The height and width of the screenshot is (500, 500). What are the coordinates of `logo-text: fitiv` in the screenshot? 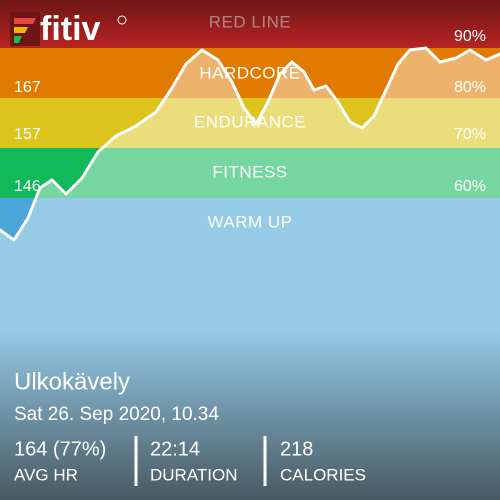 It's located at (70, 29).